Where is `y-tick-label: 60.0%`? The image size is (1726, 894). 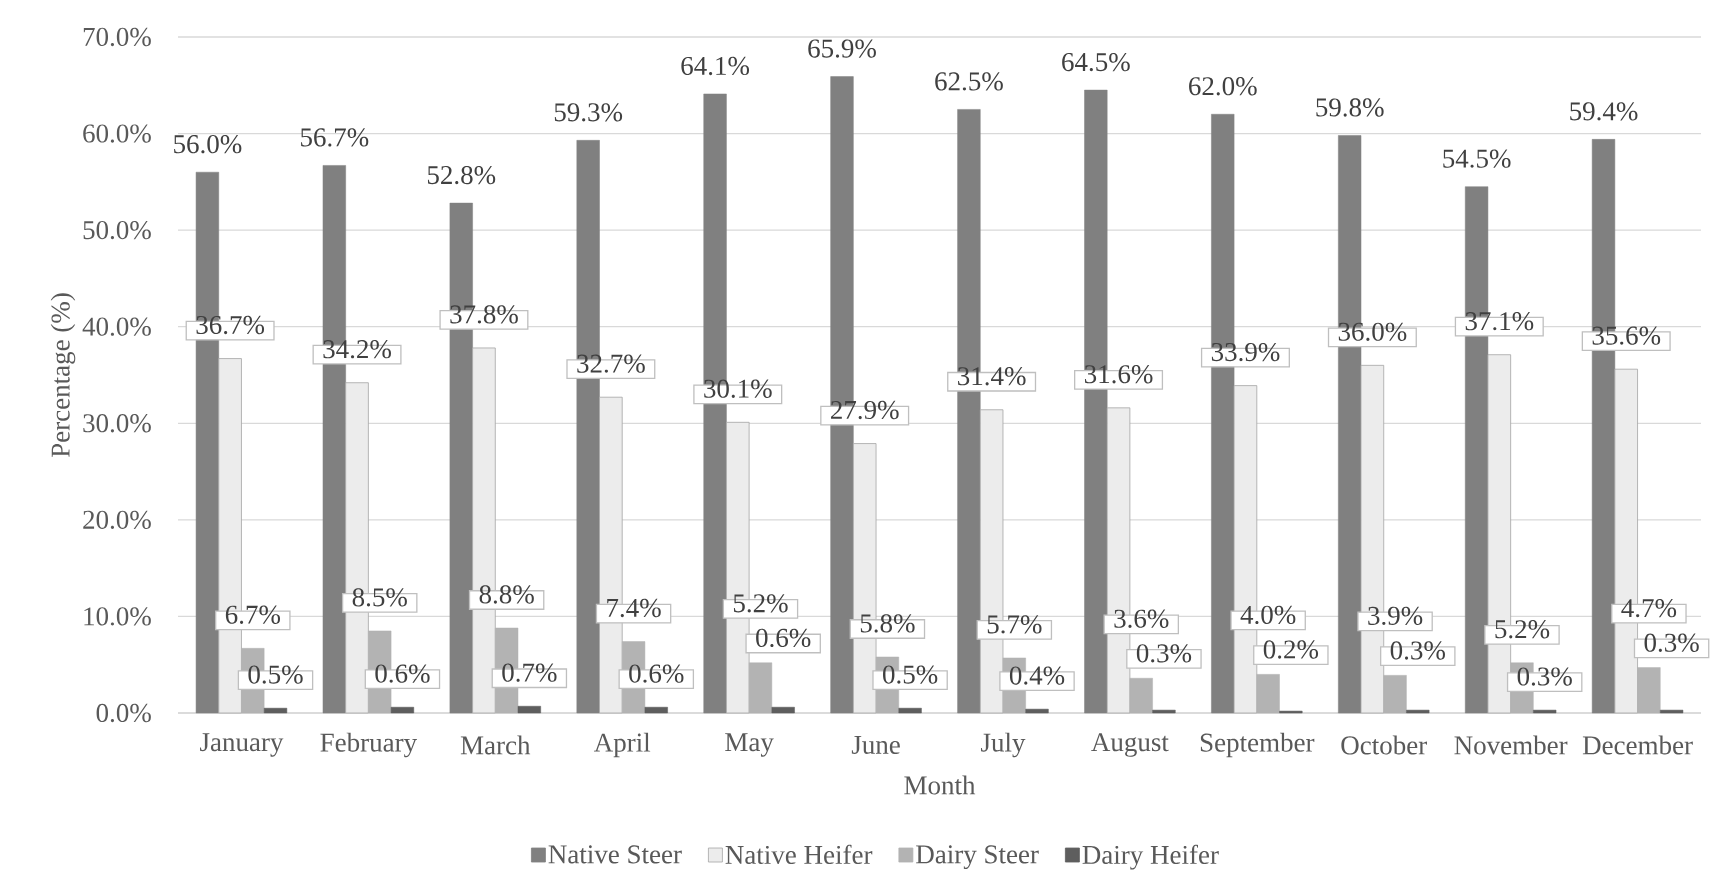
y-tick-label: 60.0% is located at coordinates (117, 133).